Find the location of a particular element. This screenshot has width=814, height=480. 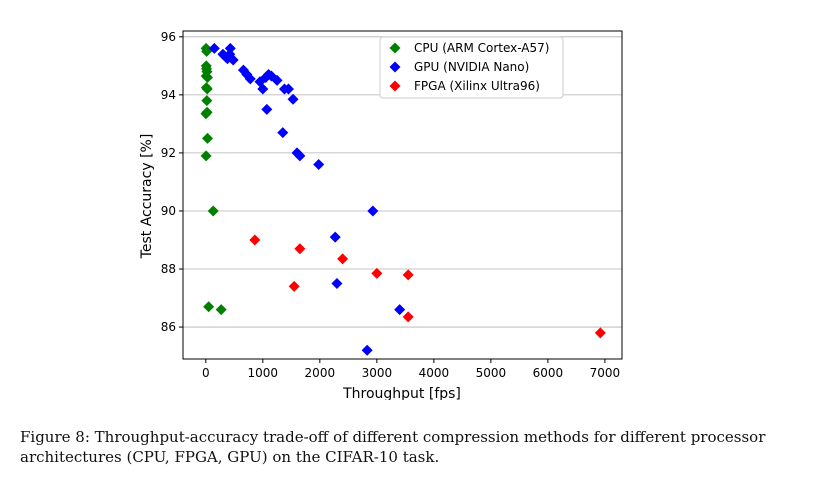

y-axis-ticks: 86 88 90 92 94 96 is located at coordinates (172, 182).